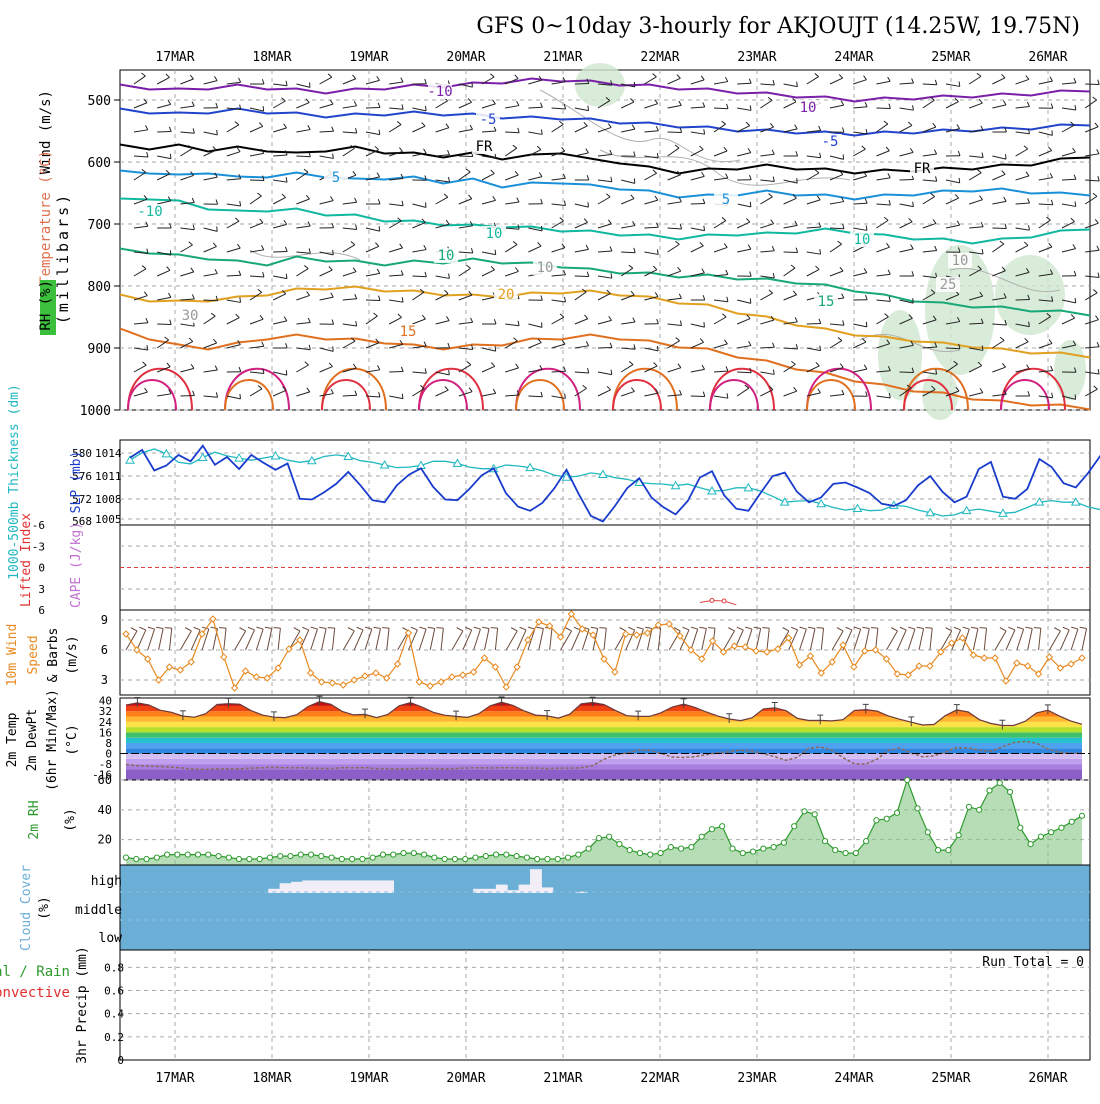 The height and width of the screenshot is (1104, 1100). Describe the element at coordinates (562, 57) in the screenshot. I see `top-date-label: 21MAR` at that location.